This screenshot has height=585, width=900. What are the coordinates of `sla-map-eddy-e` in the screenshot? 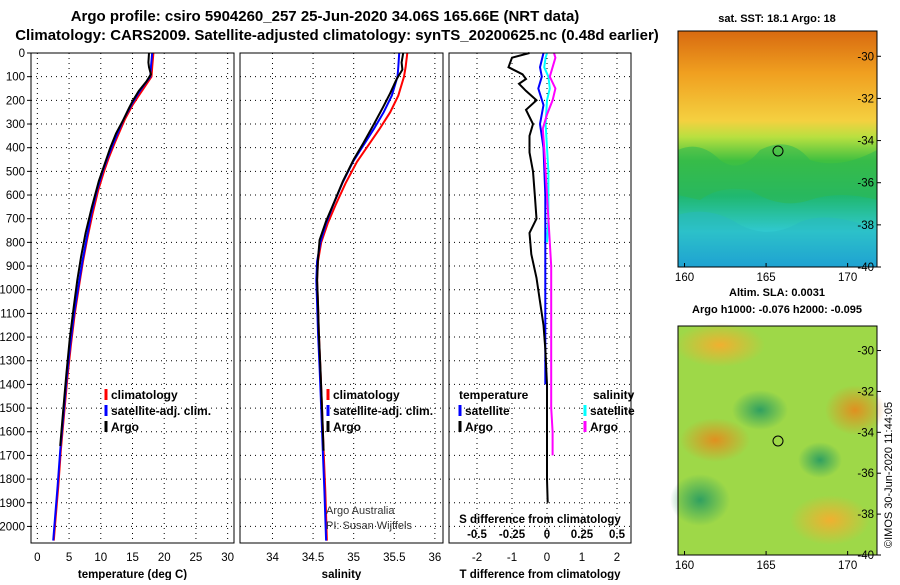 It's located at (760, 410).